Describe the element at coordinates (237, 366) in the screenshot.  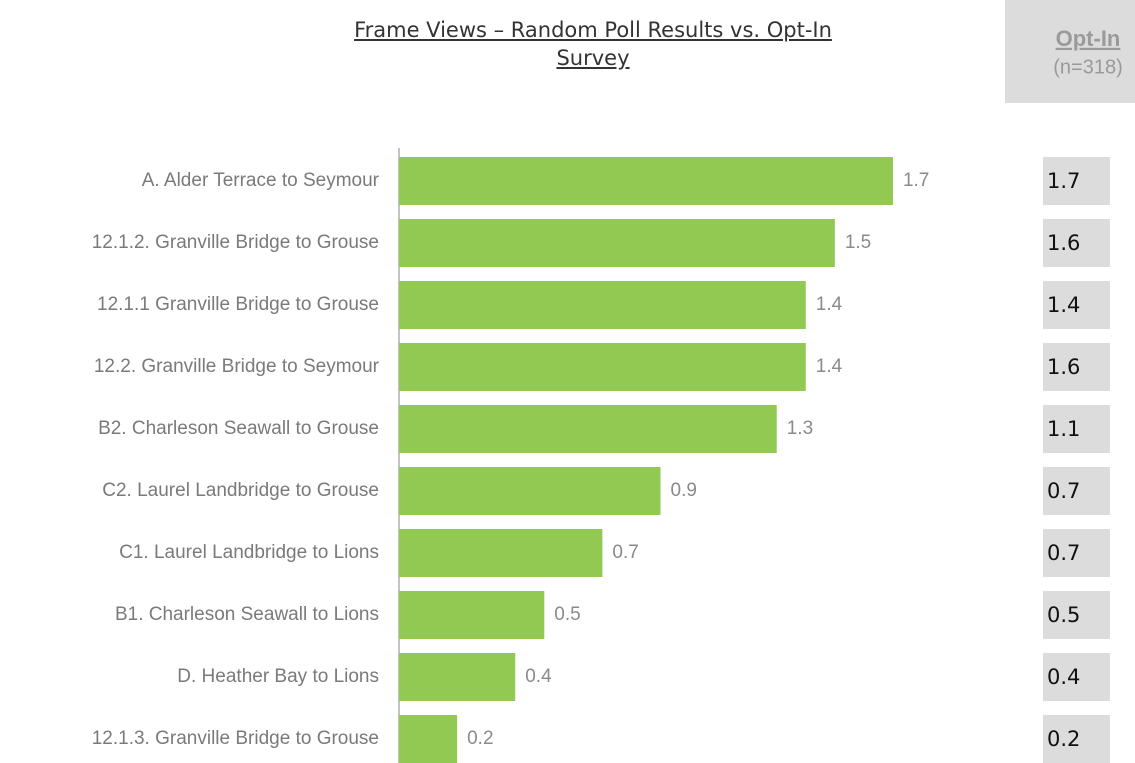
I see `category-label: 12.2. Granville Bridge to Seymour` at that location.